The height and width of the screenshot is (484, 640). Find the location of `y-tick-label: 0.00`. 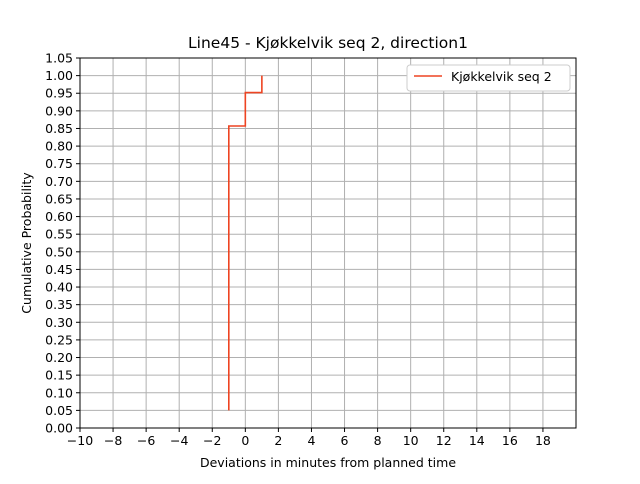

y-tick-label: 0.00 is located at coordinates (59, 428).